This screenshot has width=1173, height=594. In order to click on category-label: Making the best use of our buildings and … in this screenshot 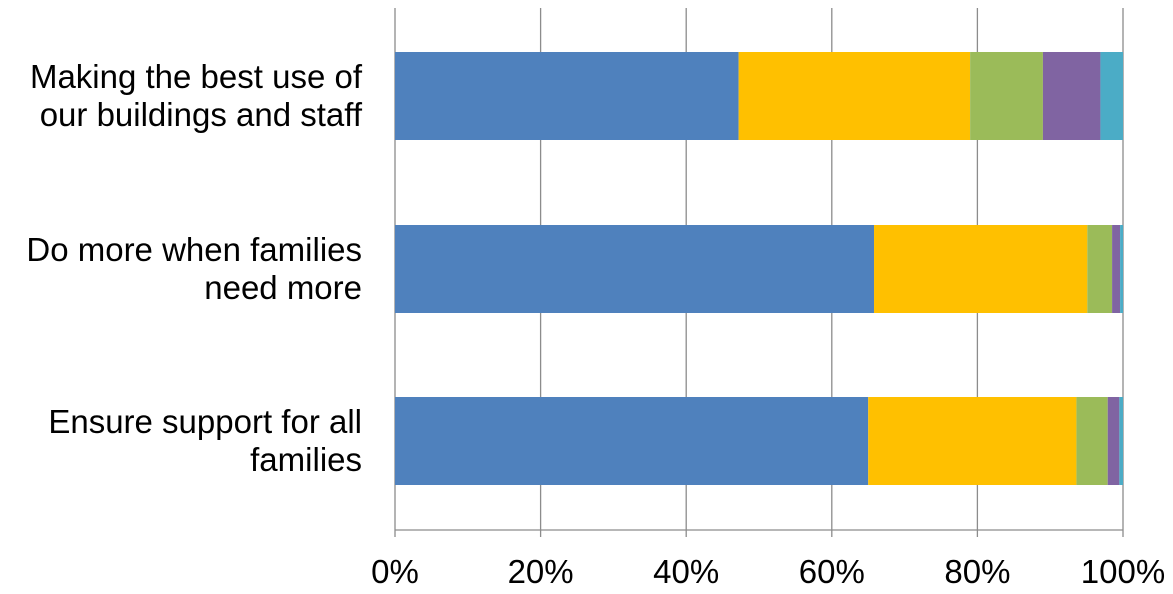, I will do `click(196, 95)`.